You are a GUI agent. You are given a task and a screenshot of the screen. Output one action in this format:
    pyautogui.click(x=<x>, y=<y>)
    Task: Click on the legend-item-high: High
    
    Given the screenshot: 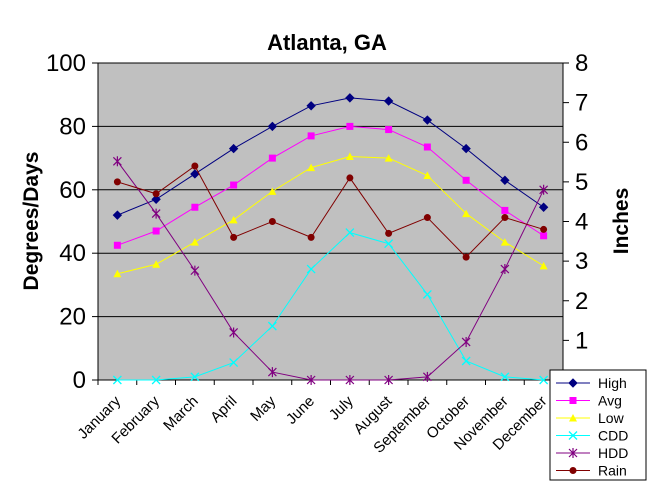 What is the action you would take?
    pyautogui.click(x=591, y=383)
    